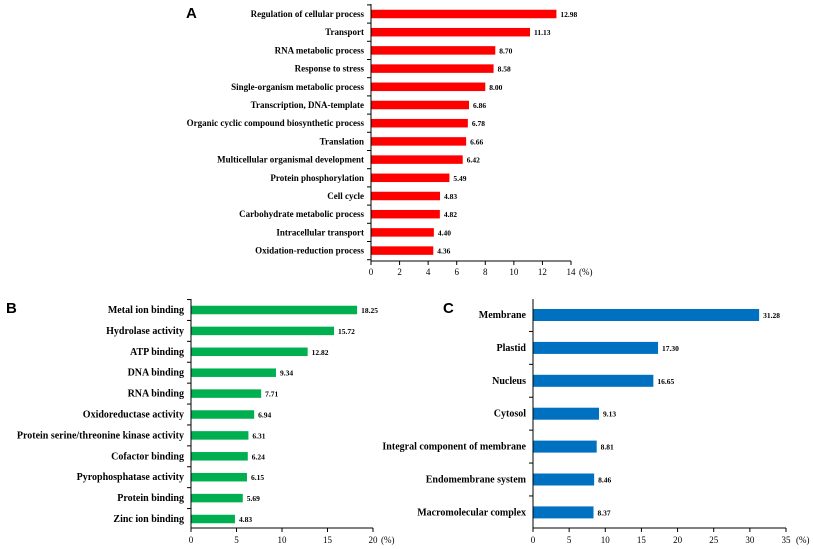  What do you see at coordinates (148, 519) in the screenshot?
I see `category-label: Zinc ion binding` at bounding box center [148, 519].